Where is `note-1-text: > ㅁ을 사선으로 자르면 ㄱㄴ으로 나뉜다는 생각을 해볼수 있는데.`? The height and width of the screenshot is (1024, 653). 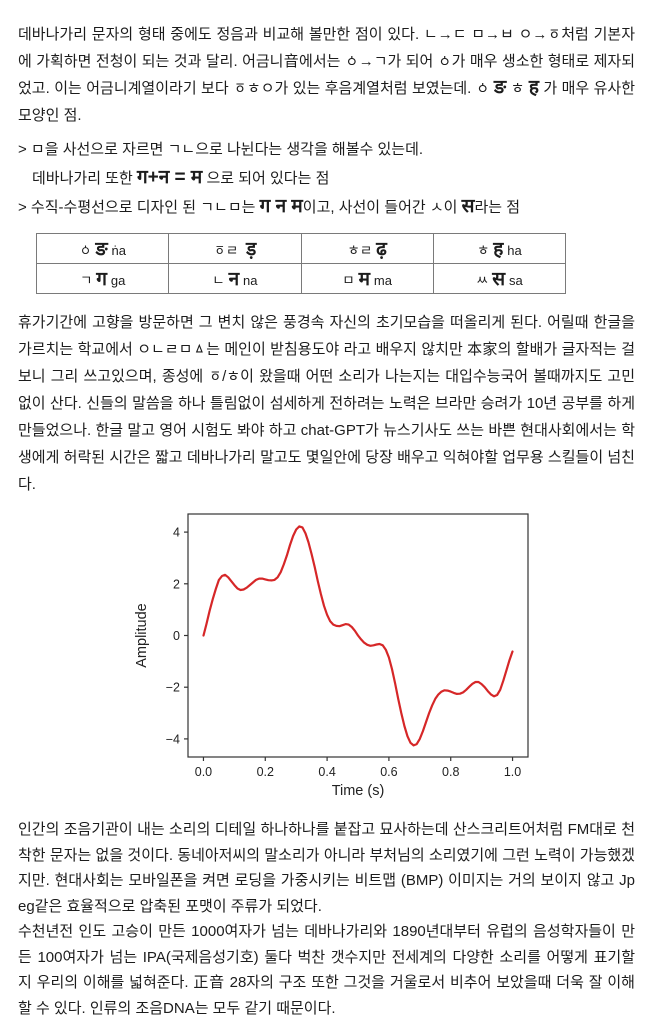 note-1-text: > ㅁ을 사선으로 자르면 ㄱㄴ으로 나뉜다는 생각을 해볼수 있는데. is located at coordinates (221, 149).